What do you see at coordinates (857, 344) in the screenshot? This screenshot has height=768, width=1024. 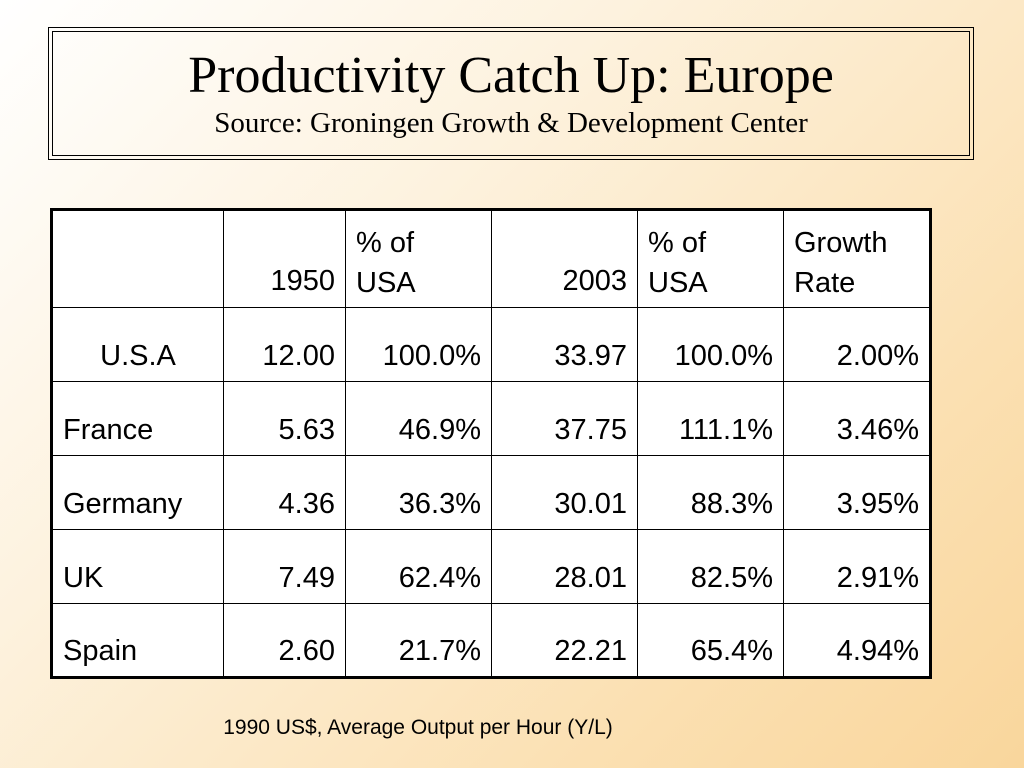 I see `growth-rate-cell: 2.00%` at bounding box center [857, 344].